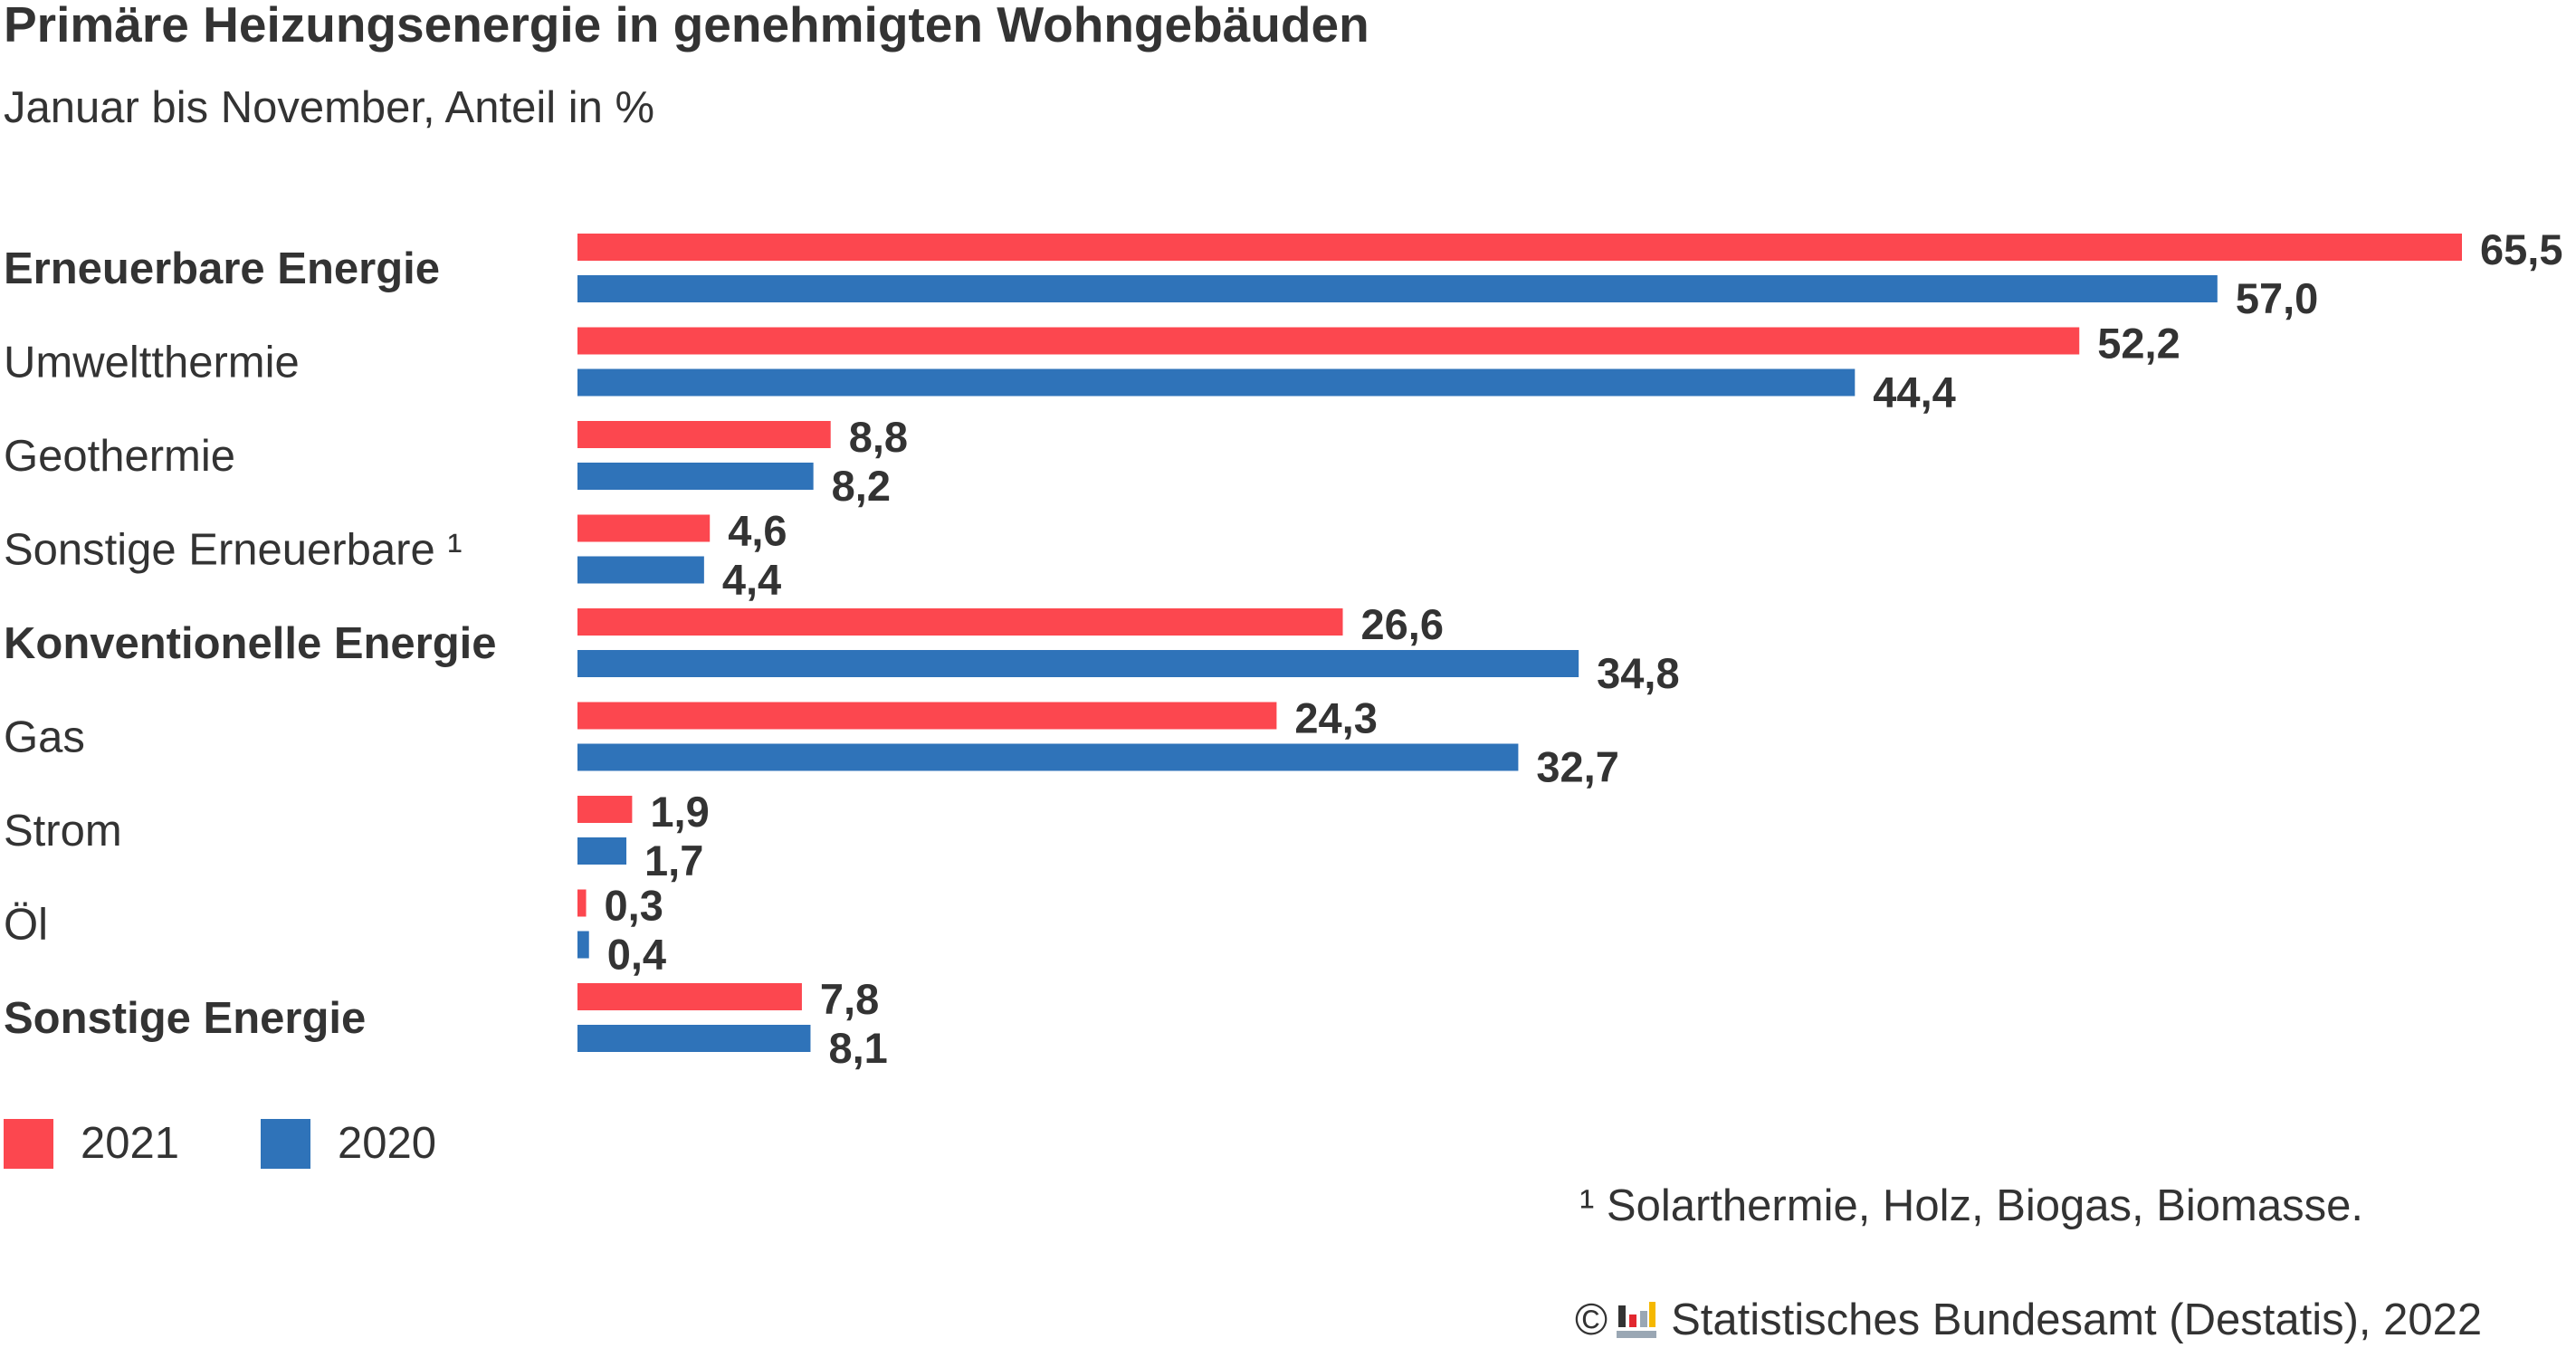 The image size is (2576, 1348). Describe the element at coordinates (1638, 673) in the screenshot. I see `value-label-2020-5: 34,8` at that location.